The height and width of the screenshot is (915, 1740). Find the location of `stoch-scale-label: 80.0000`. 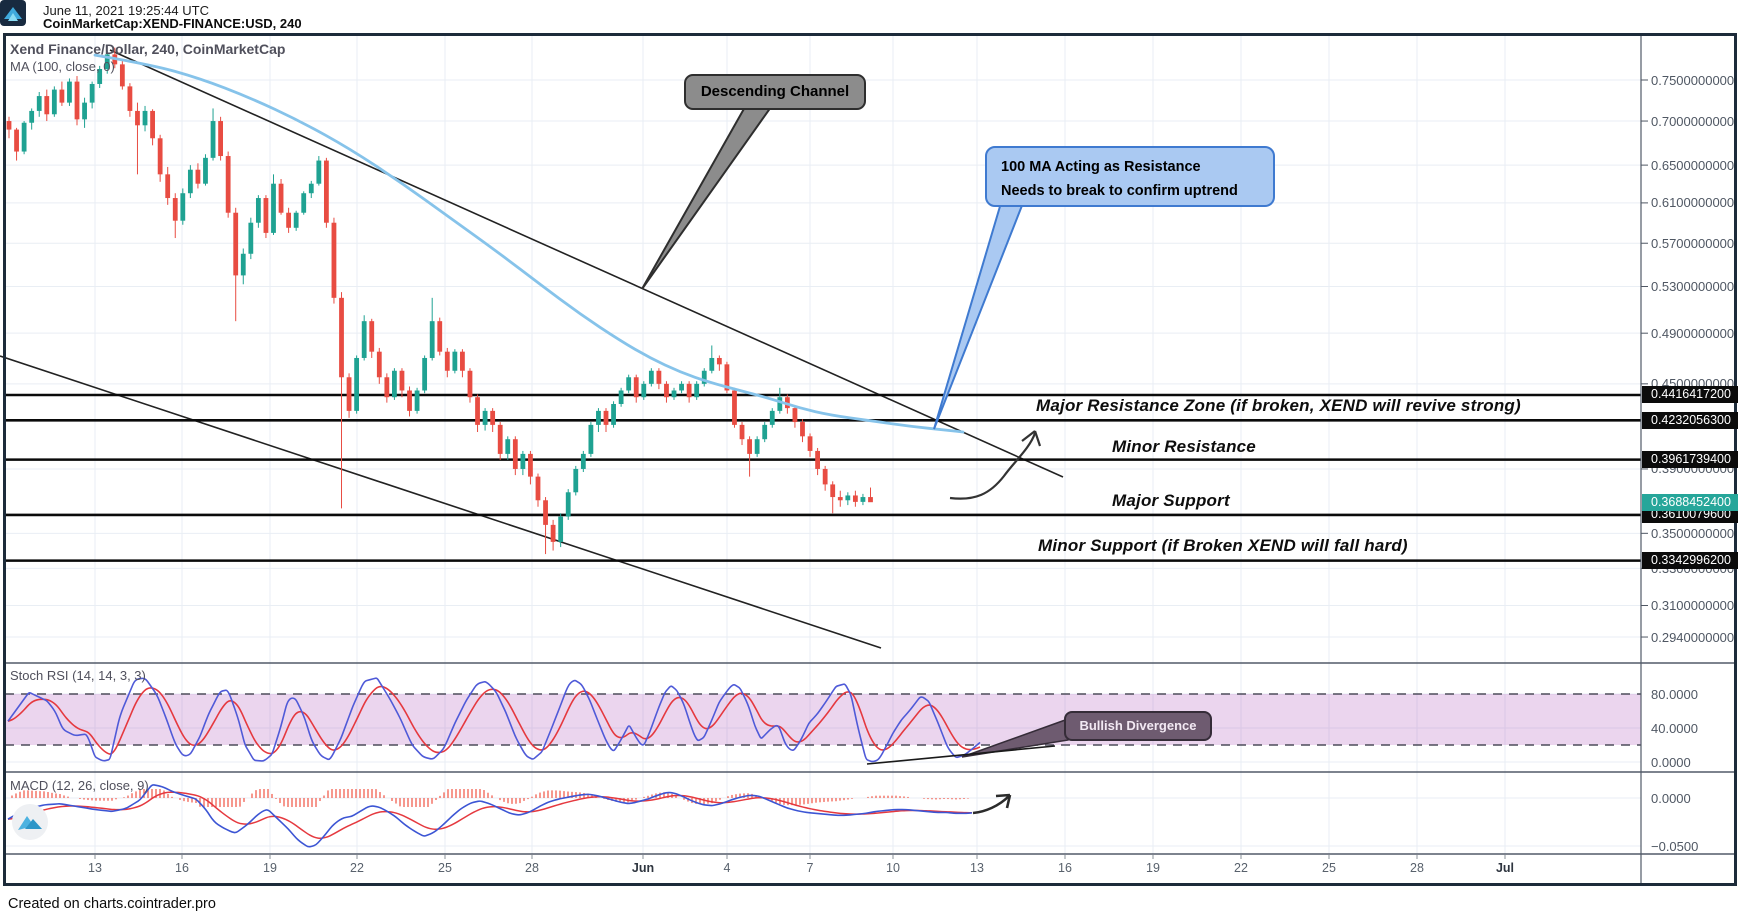

stoch-scale-label: 80.0000 is located at coordinates (1674, 694).